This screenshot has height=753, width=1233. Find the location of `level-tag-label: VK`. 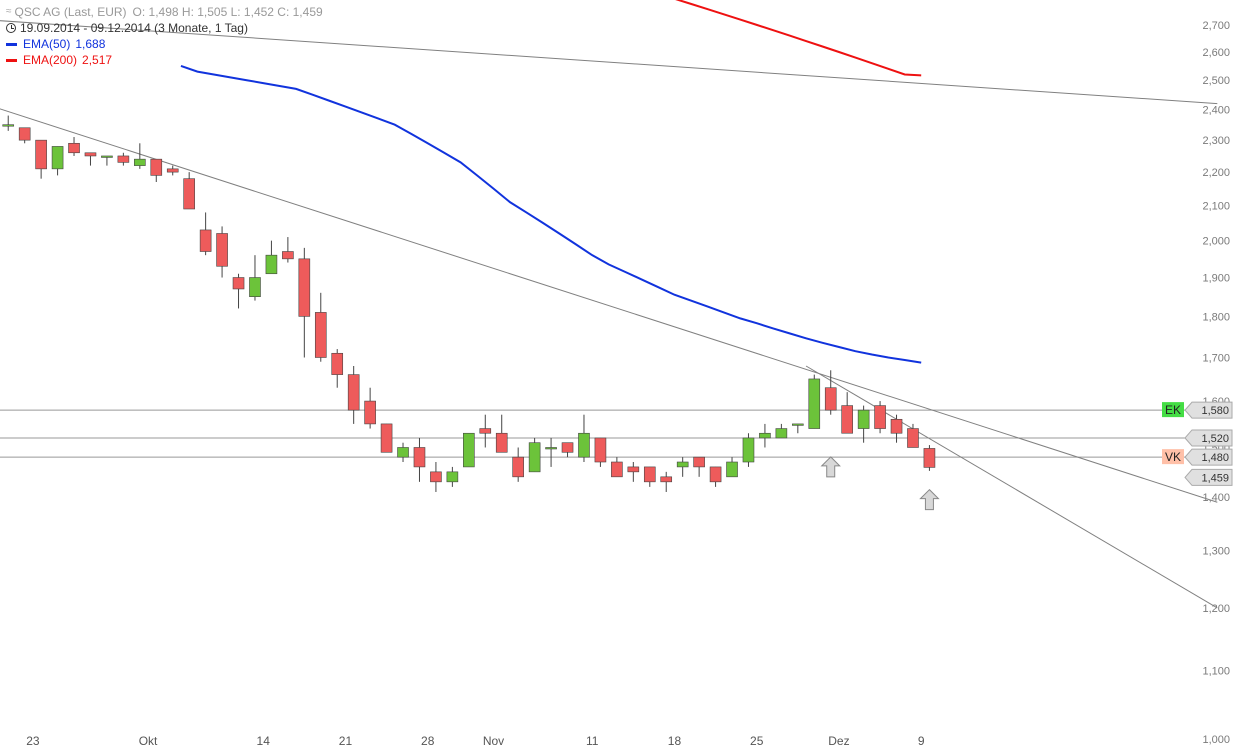

level-tag-label: VK is located at coordinates (1173, 457).